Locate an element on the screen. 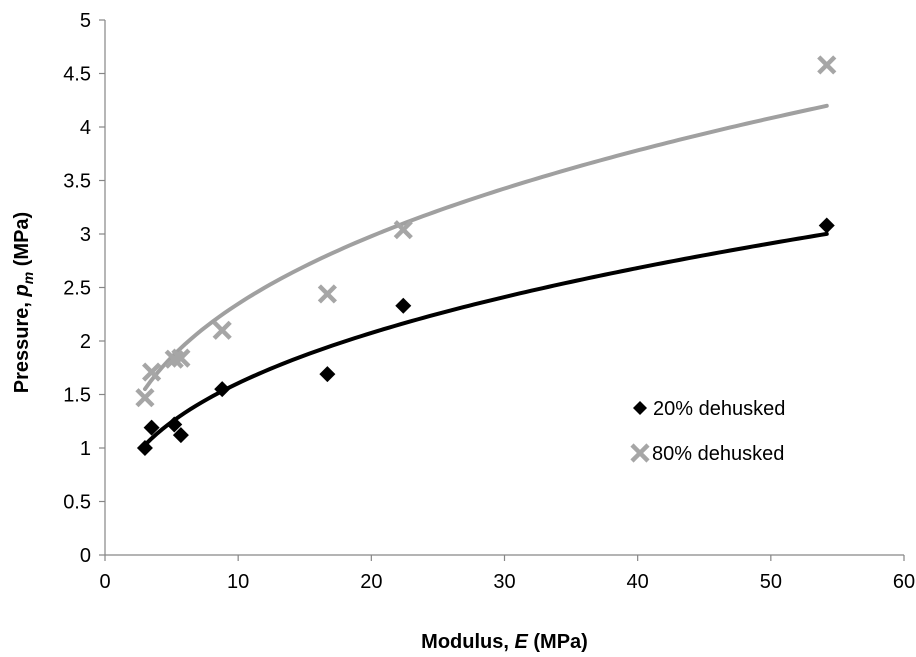 Image resolution: width=916 pixels, height=657 pixels. y-tick-label: 0.5 is located at coordinates (77, 503).